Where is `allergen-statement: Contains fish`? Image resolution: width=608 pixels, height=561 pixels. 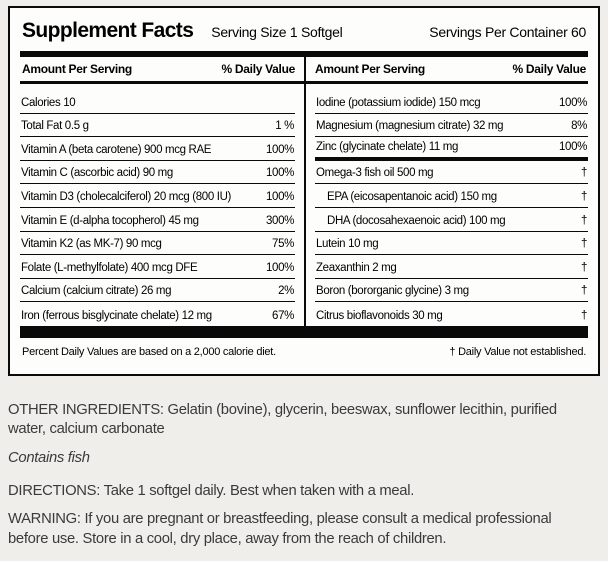
allergen-statement: Contains fish is located at coordinates (49, 458).